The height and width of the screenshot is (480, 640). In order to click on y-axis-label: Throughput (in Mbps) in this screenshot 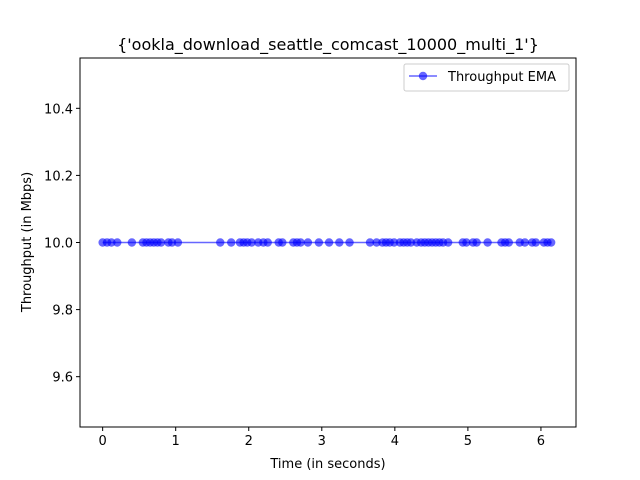, I will do `click(27, 242)`.